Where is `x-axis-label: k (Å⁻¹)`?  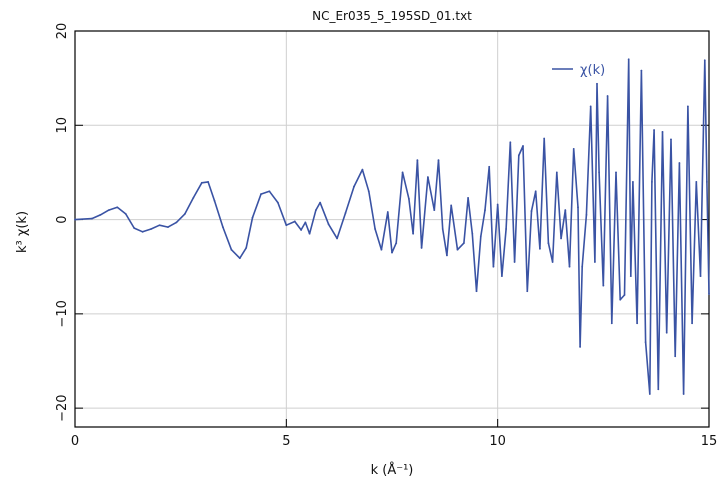
x-axis-label: k (Å⁻¹) is located at coordinates (392, 470).